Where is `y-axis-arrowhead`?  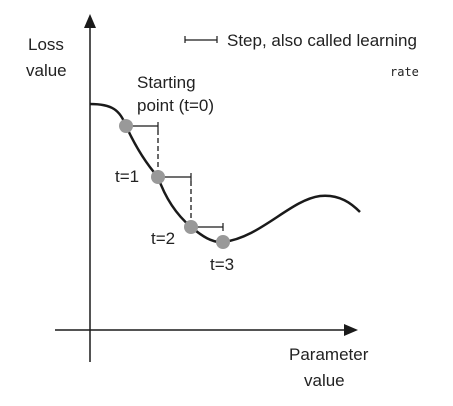
y-axis-arrowhead is located at coordinates (90, 21).